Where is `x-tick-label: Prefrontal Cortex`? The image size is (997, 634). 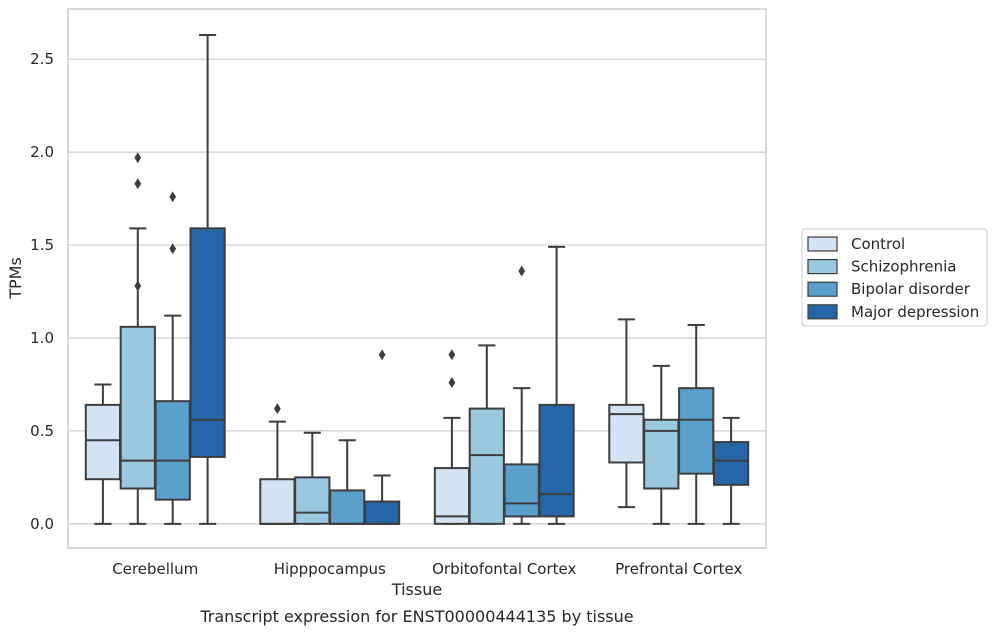
x-tick-label: Prefrontal Cortex is located at coordinates (678, 569).